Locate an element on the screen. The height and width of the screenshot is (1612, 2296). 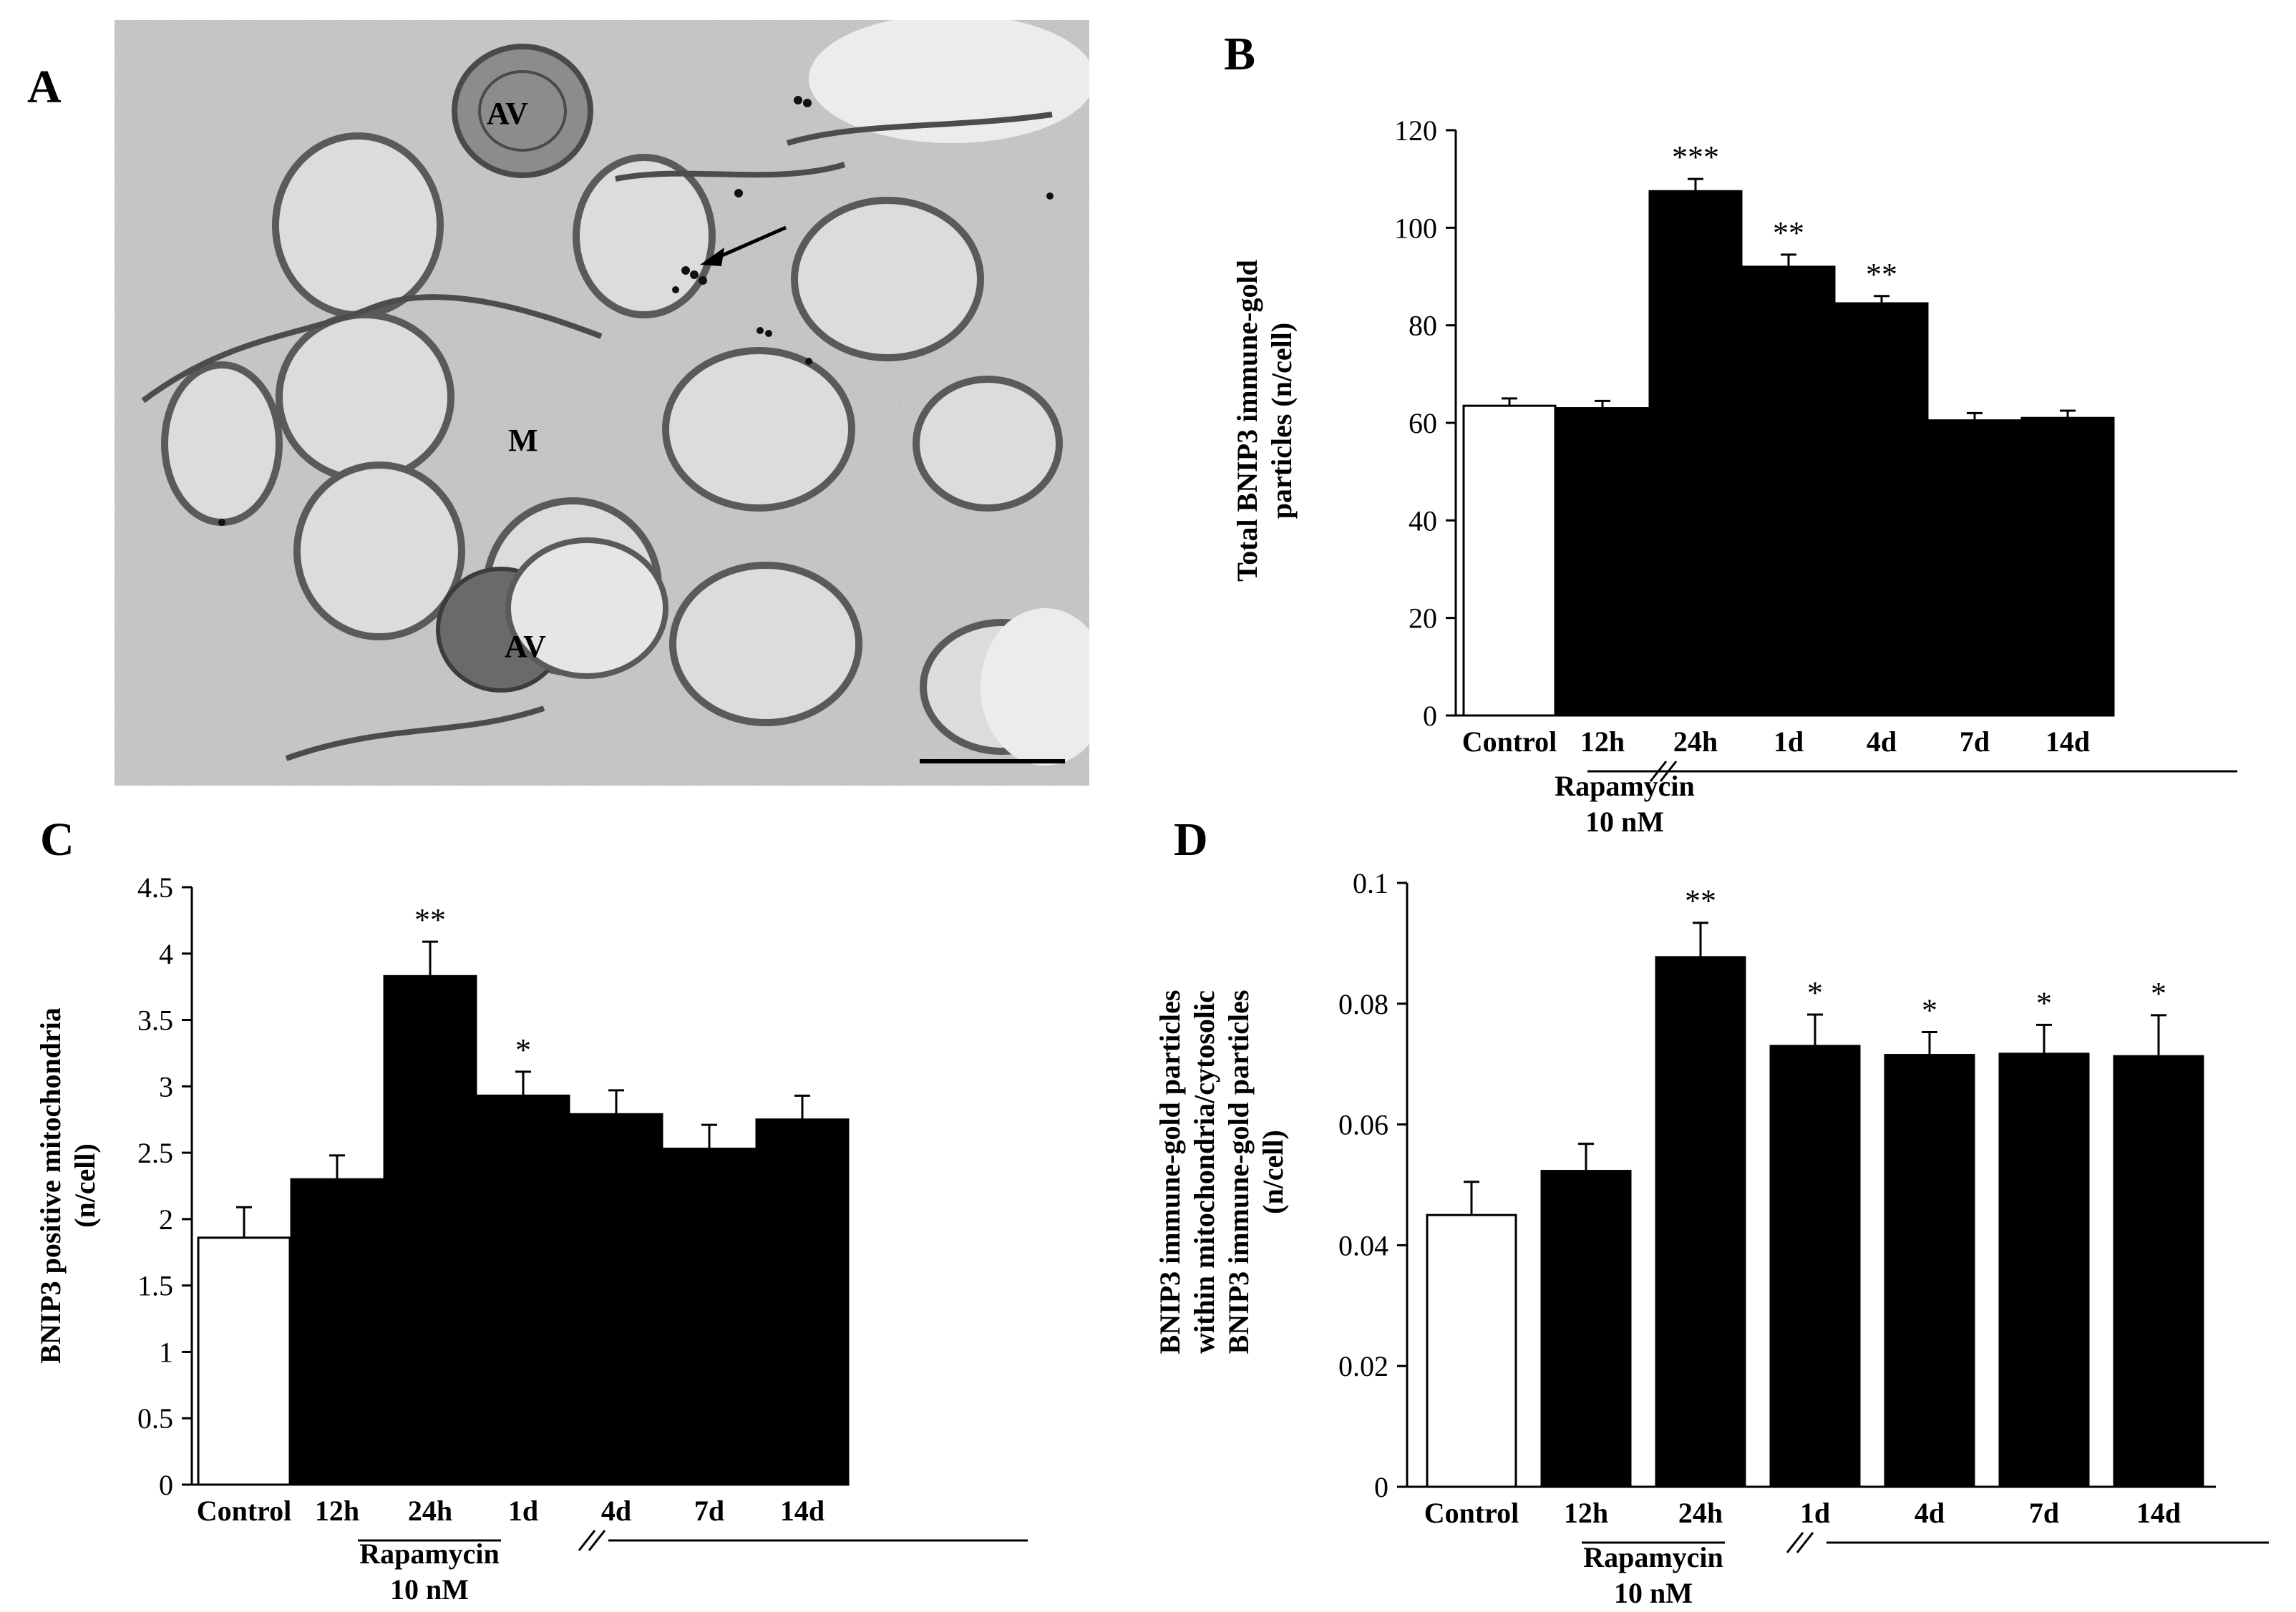
em-label-m: M is located at coordinates (523, 440).